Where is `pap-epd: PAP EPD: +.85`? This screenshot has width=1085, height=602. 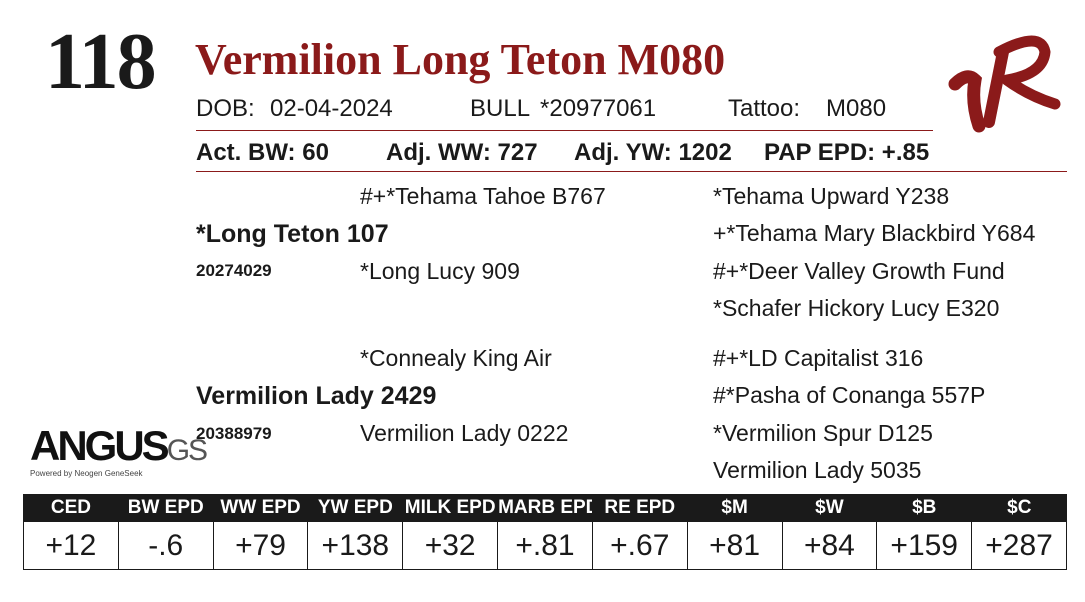 pap-epd: PAP EPD: +.85 is located at coordinates (847, 152).